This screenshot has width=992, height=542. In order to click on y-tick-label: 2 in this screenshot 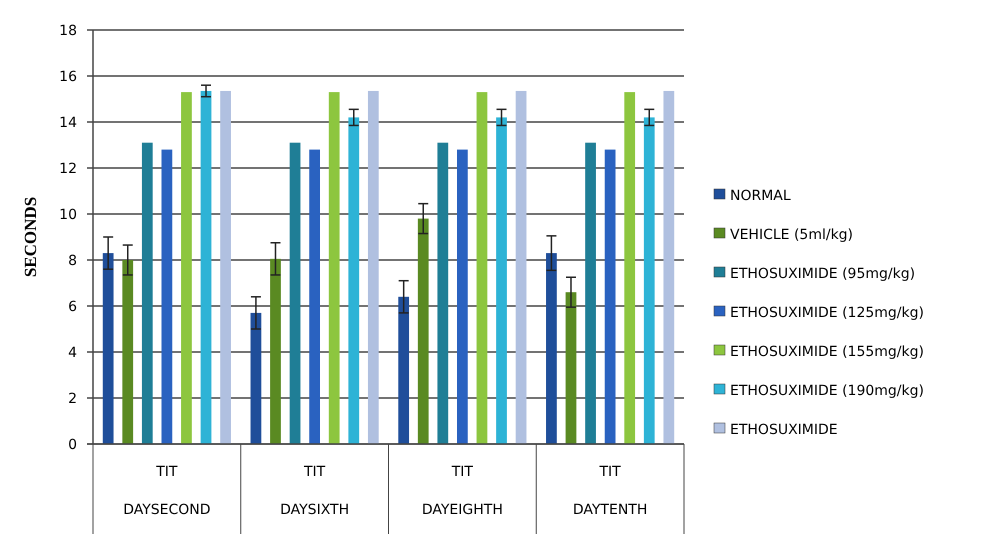, I will do `click(72, 398)`.